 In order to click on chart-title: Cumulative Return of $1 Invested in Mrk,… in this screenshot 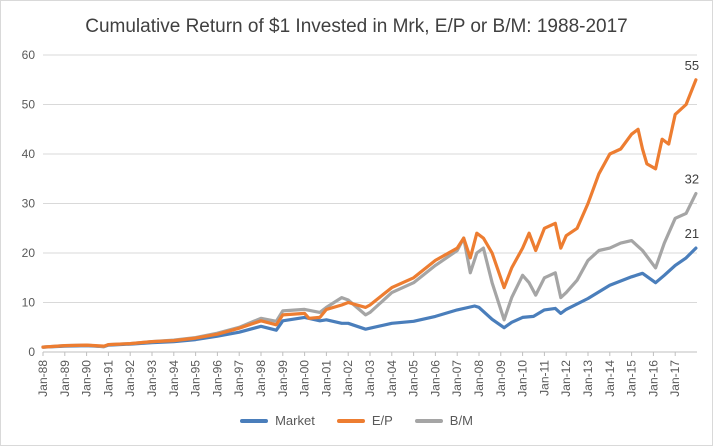, I will do `click(356, 26)`.